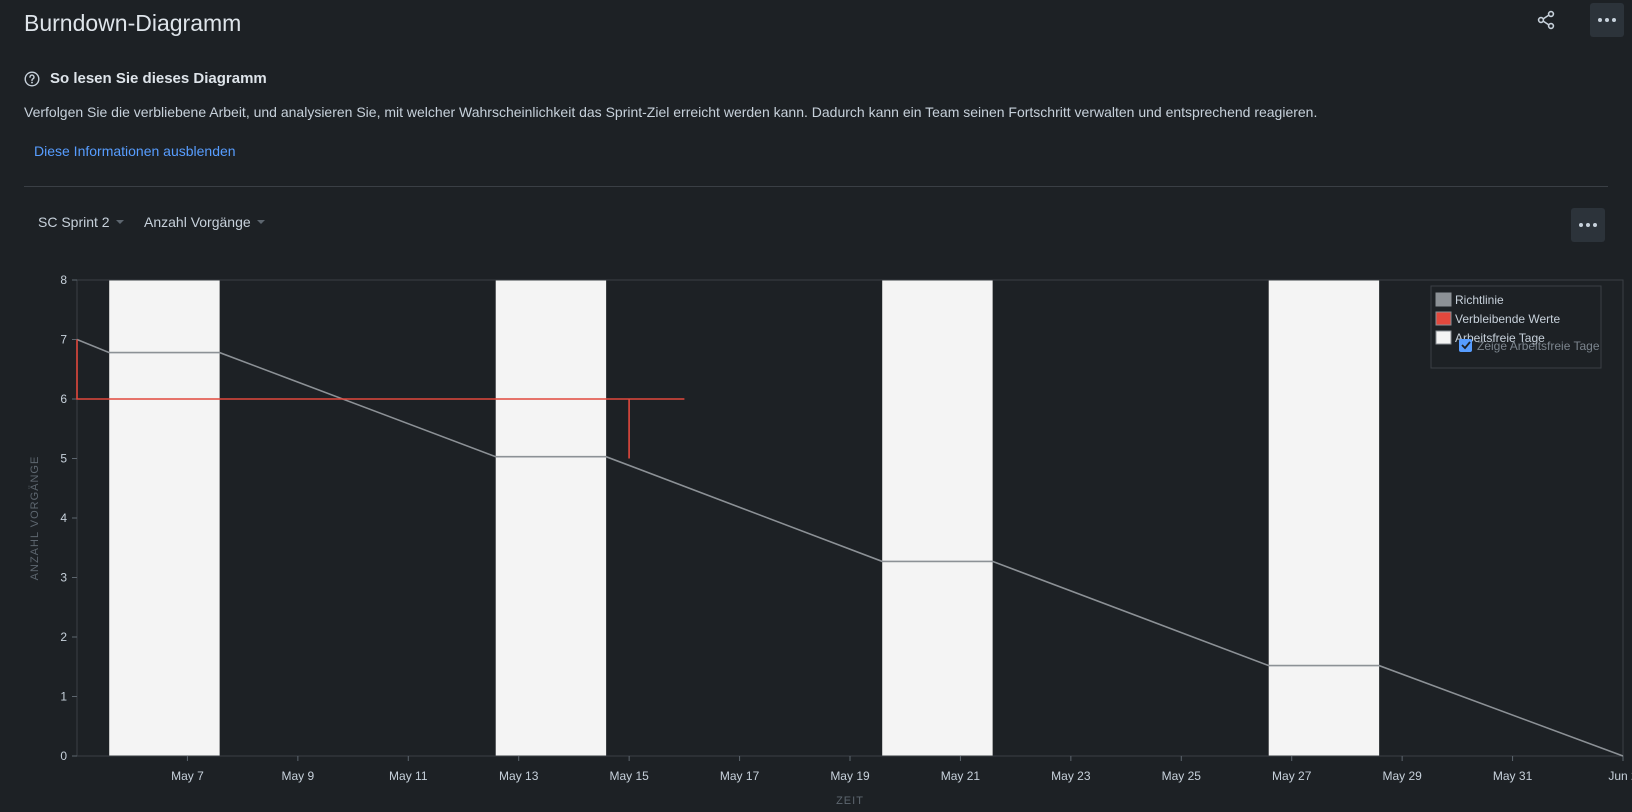  I want to click on help-heading: So lesen Sie dieses Diagramm, so click(158, 78).